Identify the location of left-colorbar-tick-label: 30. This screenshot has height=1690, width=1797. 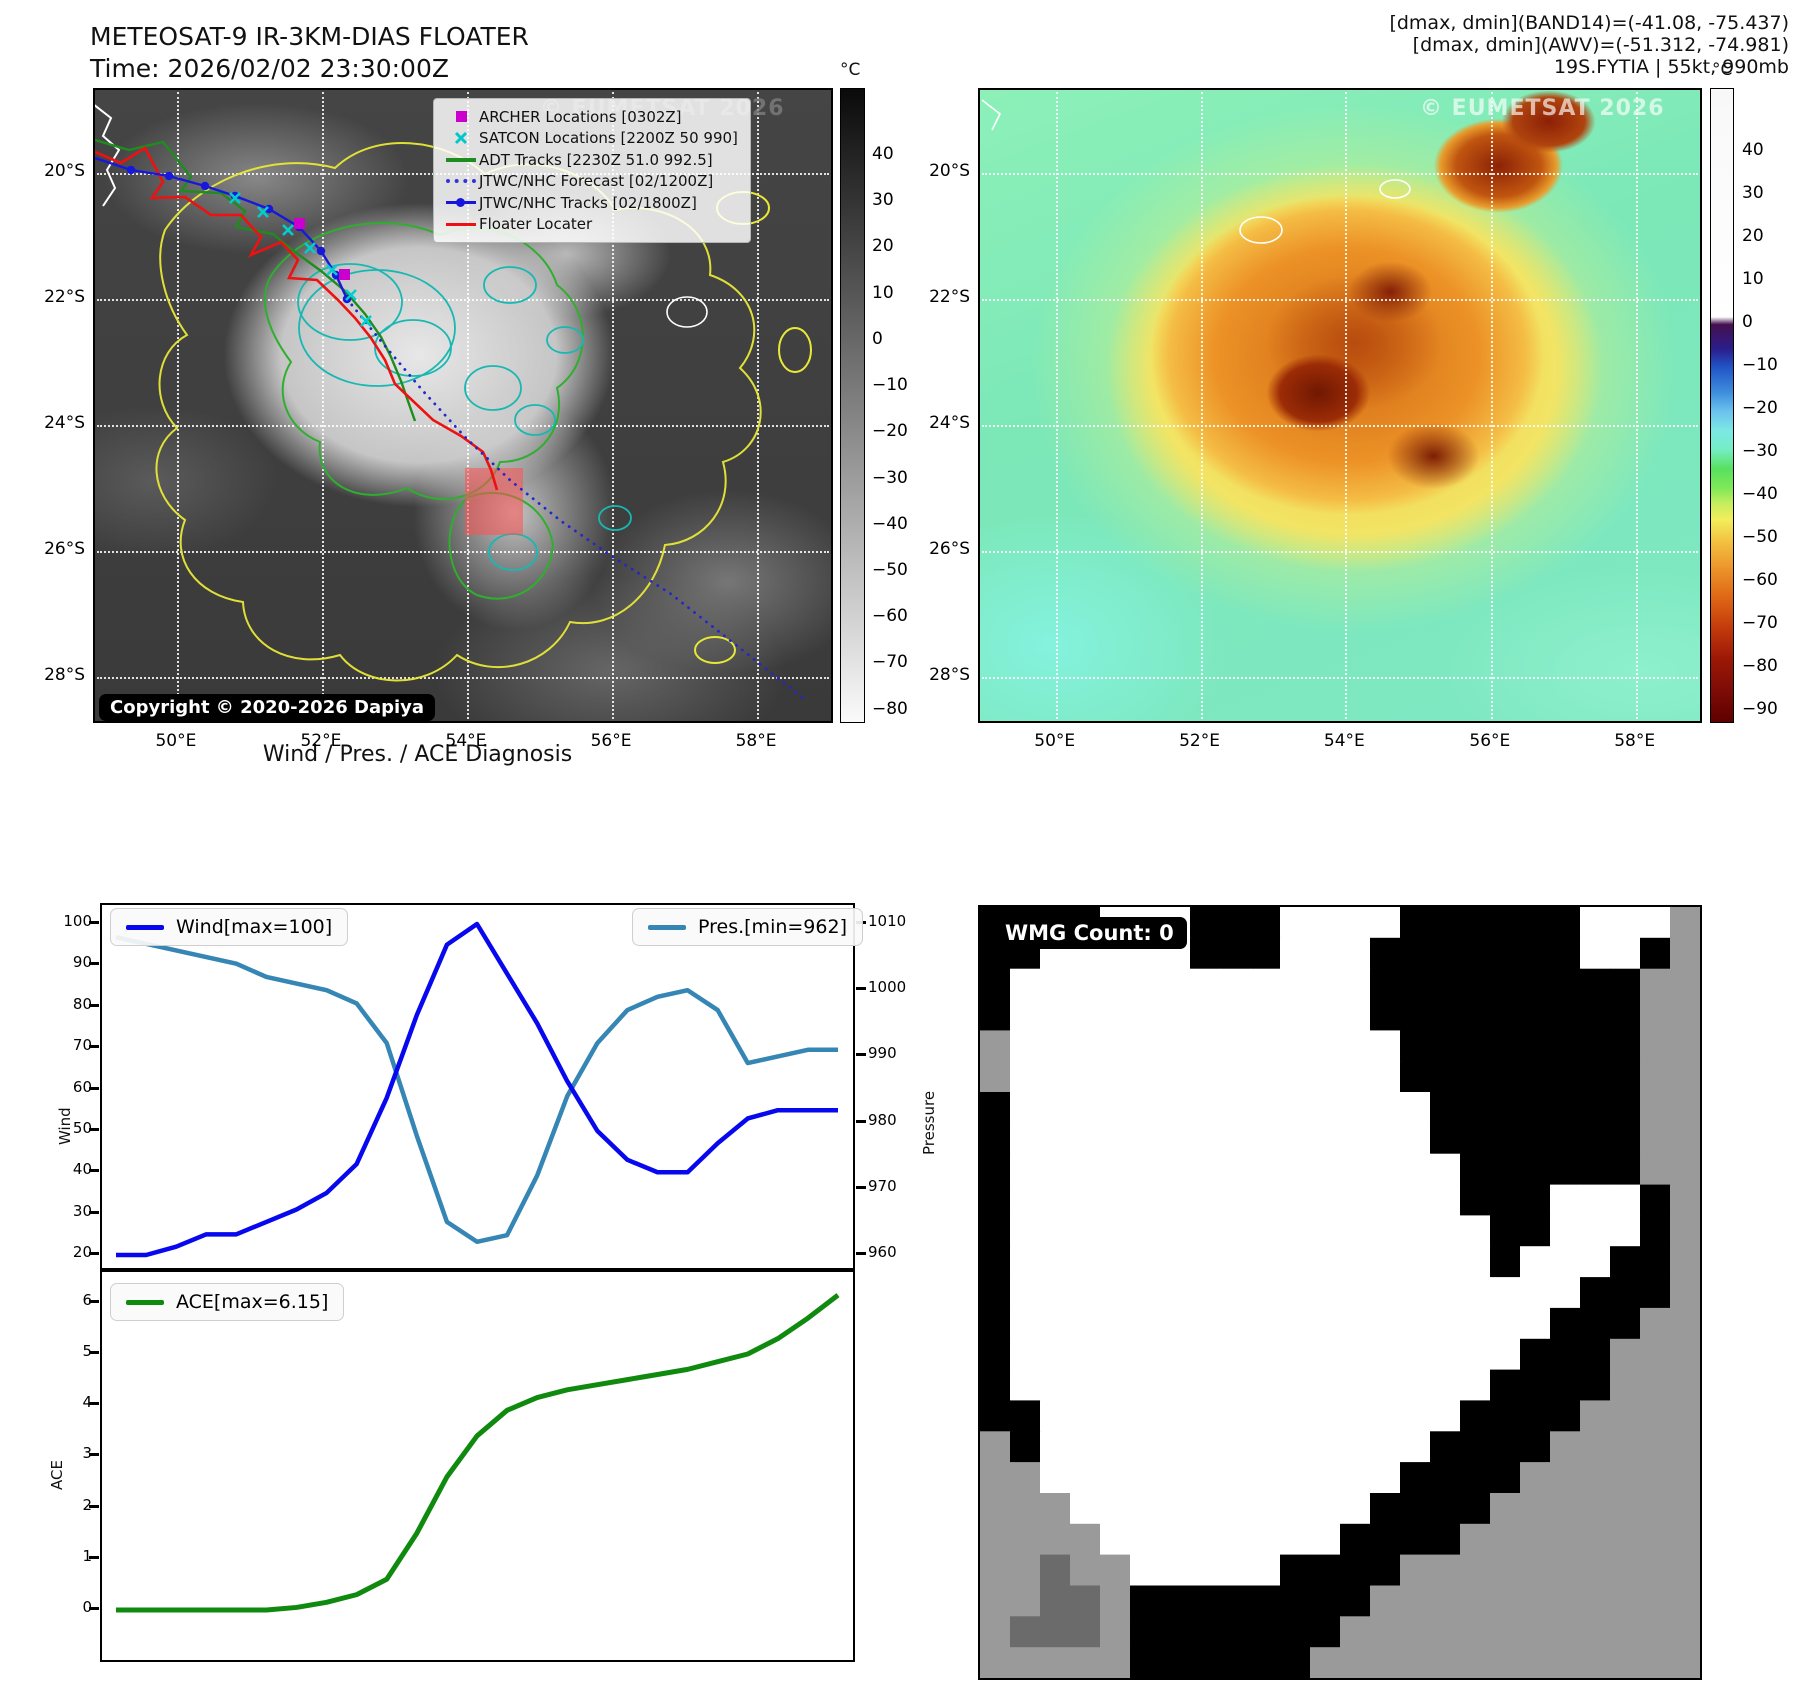
(883, 200).